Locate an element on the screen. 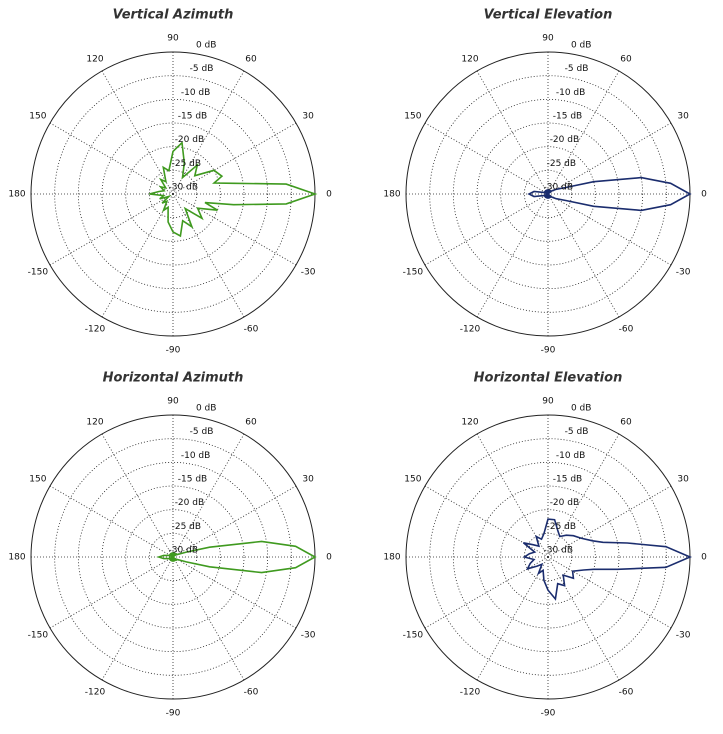  chart-title: Horizontal Azimuth is located at coordinates (173, 378).